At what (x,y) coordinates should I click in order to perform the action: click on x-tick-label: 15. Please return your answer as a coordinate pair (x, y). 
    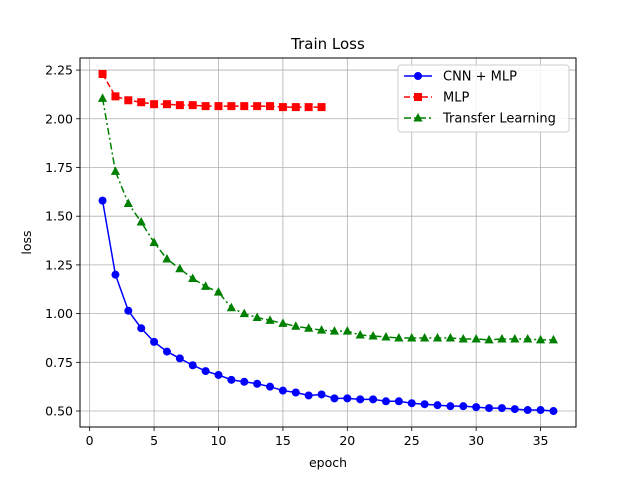
    Looking at the image, I should click on (283, 440).